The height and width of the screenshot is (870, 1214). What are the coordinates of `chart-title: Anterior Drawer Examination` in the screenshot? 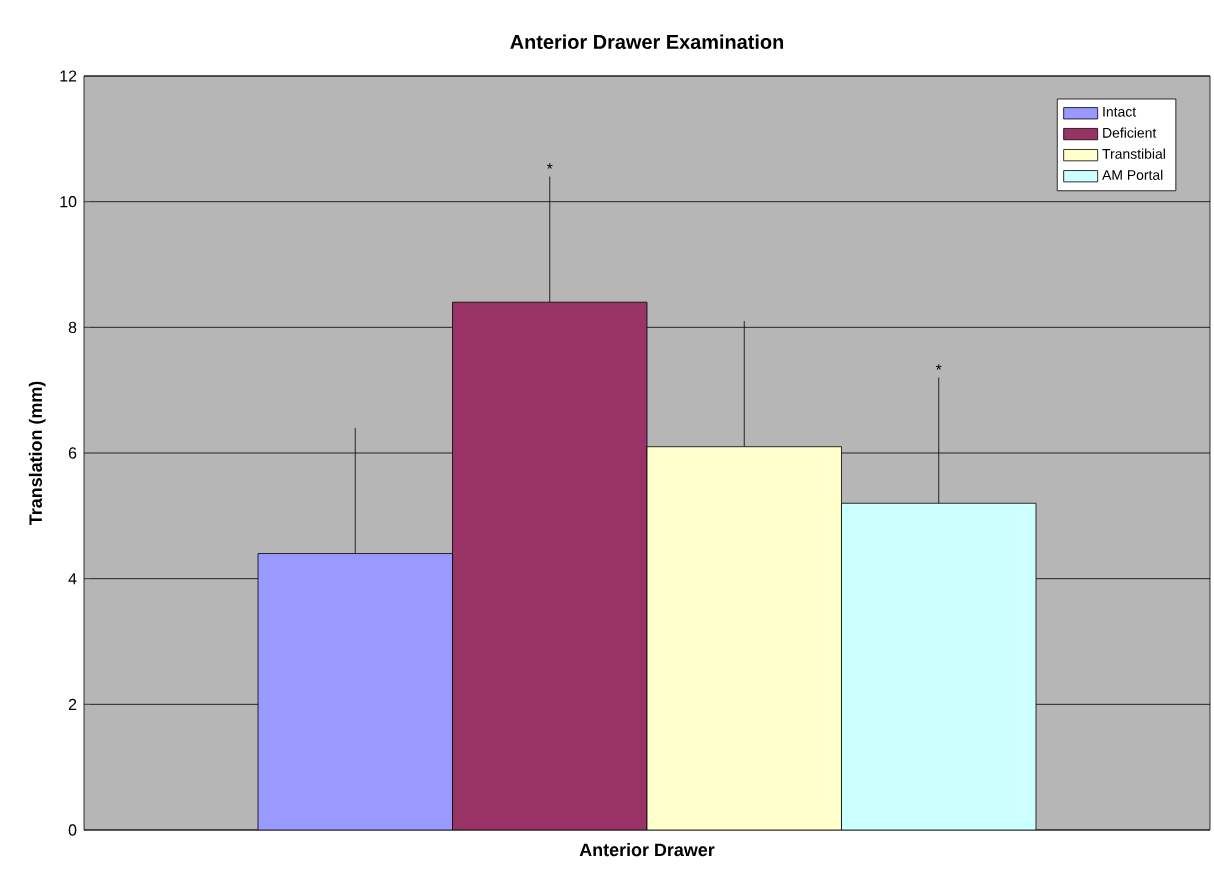 It's located at (647, 42).